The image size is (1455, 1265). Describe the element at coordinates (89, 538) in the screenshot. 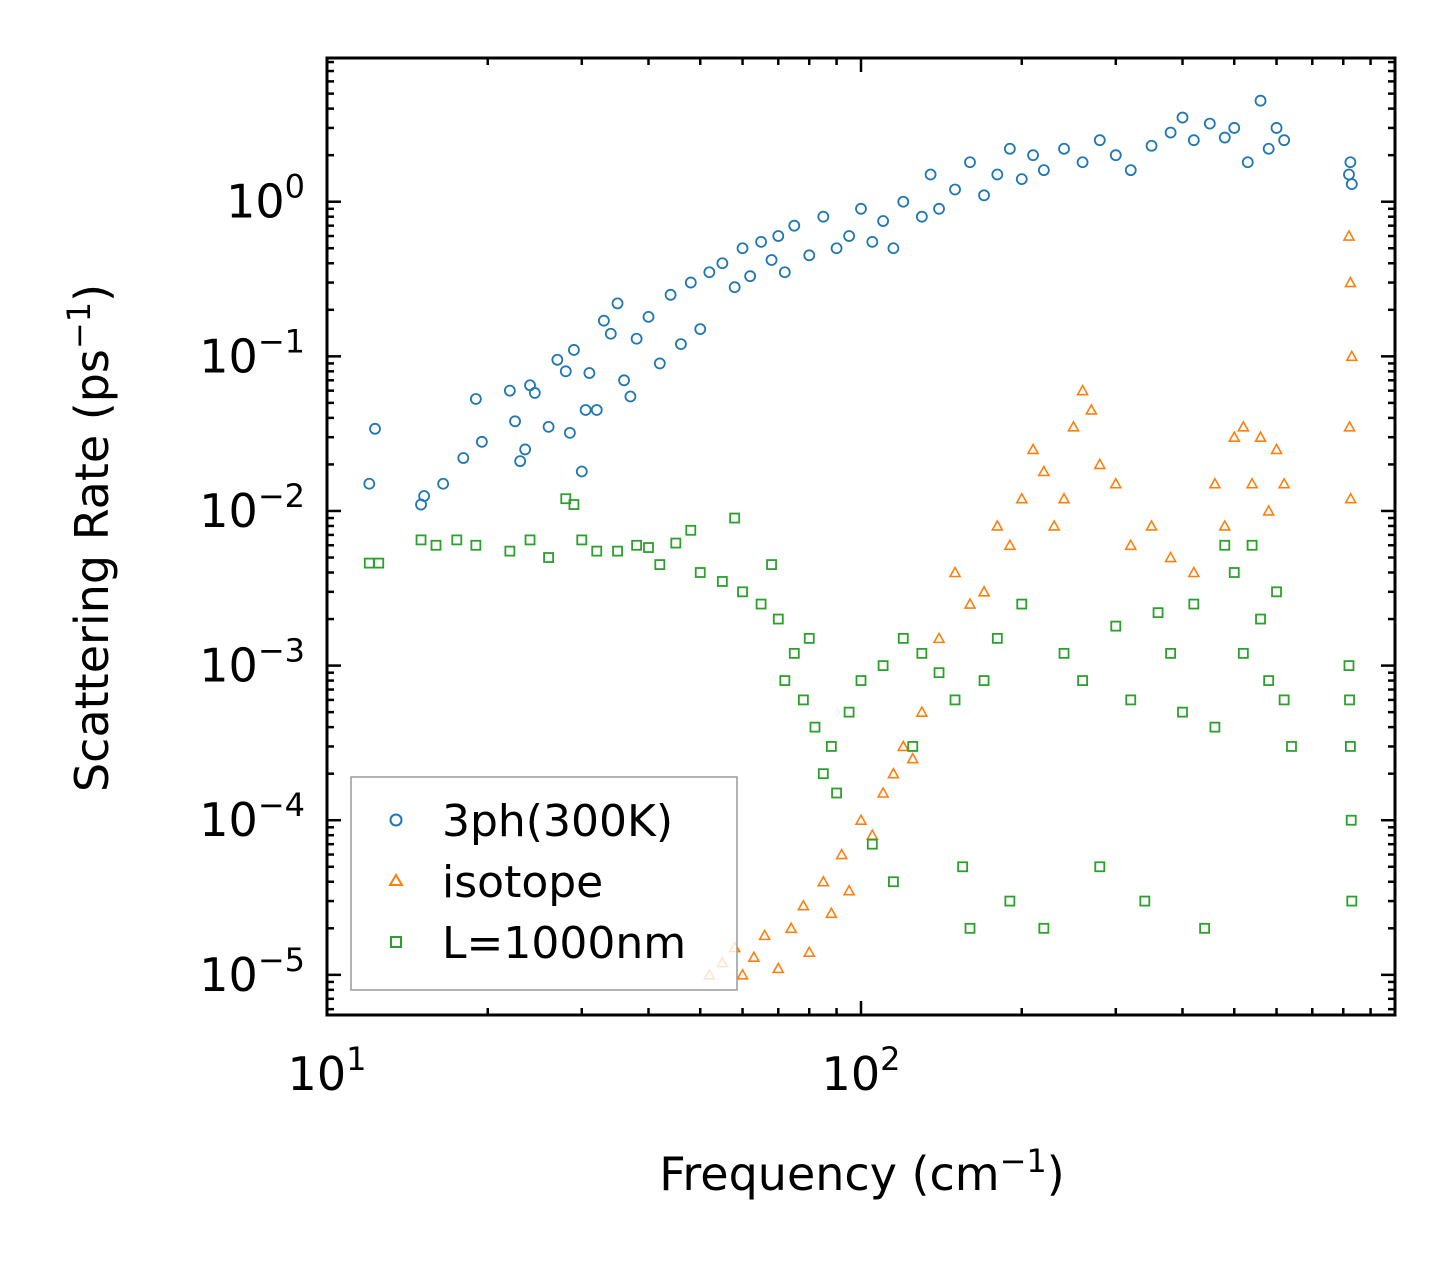

I see `y-axis-title: Scattering Rate (ps−1)` at that location.